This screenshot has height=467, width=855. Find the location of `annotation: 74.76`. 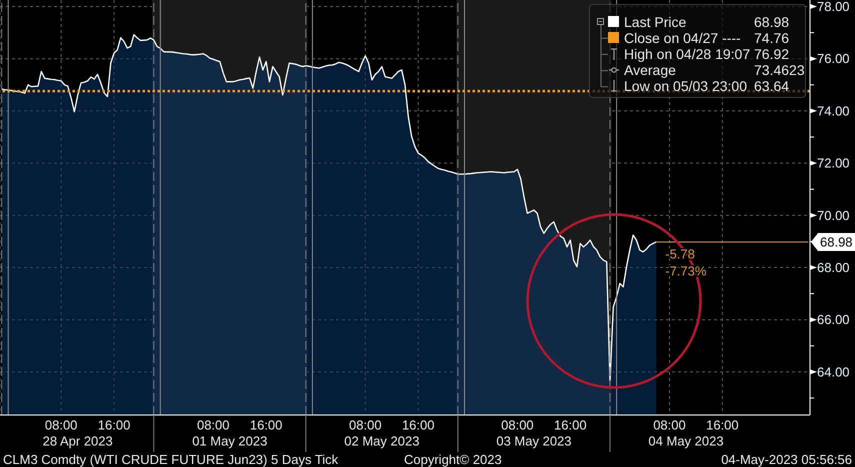

annotation: 74.76 is located at coordinates (772, 38).